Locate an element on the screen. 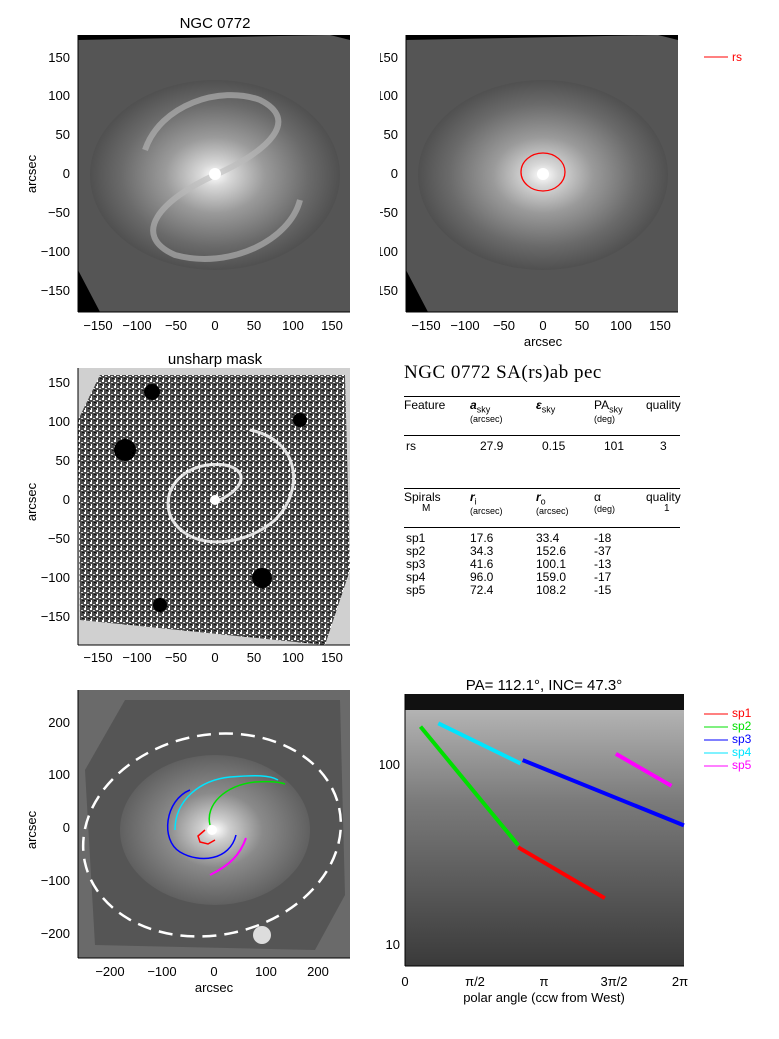 Image resolution: width=779 pixels, height=1039 pixels. y-tick-label: 0 is located at coordinates (394, 173).